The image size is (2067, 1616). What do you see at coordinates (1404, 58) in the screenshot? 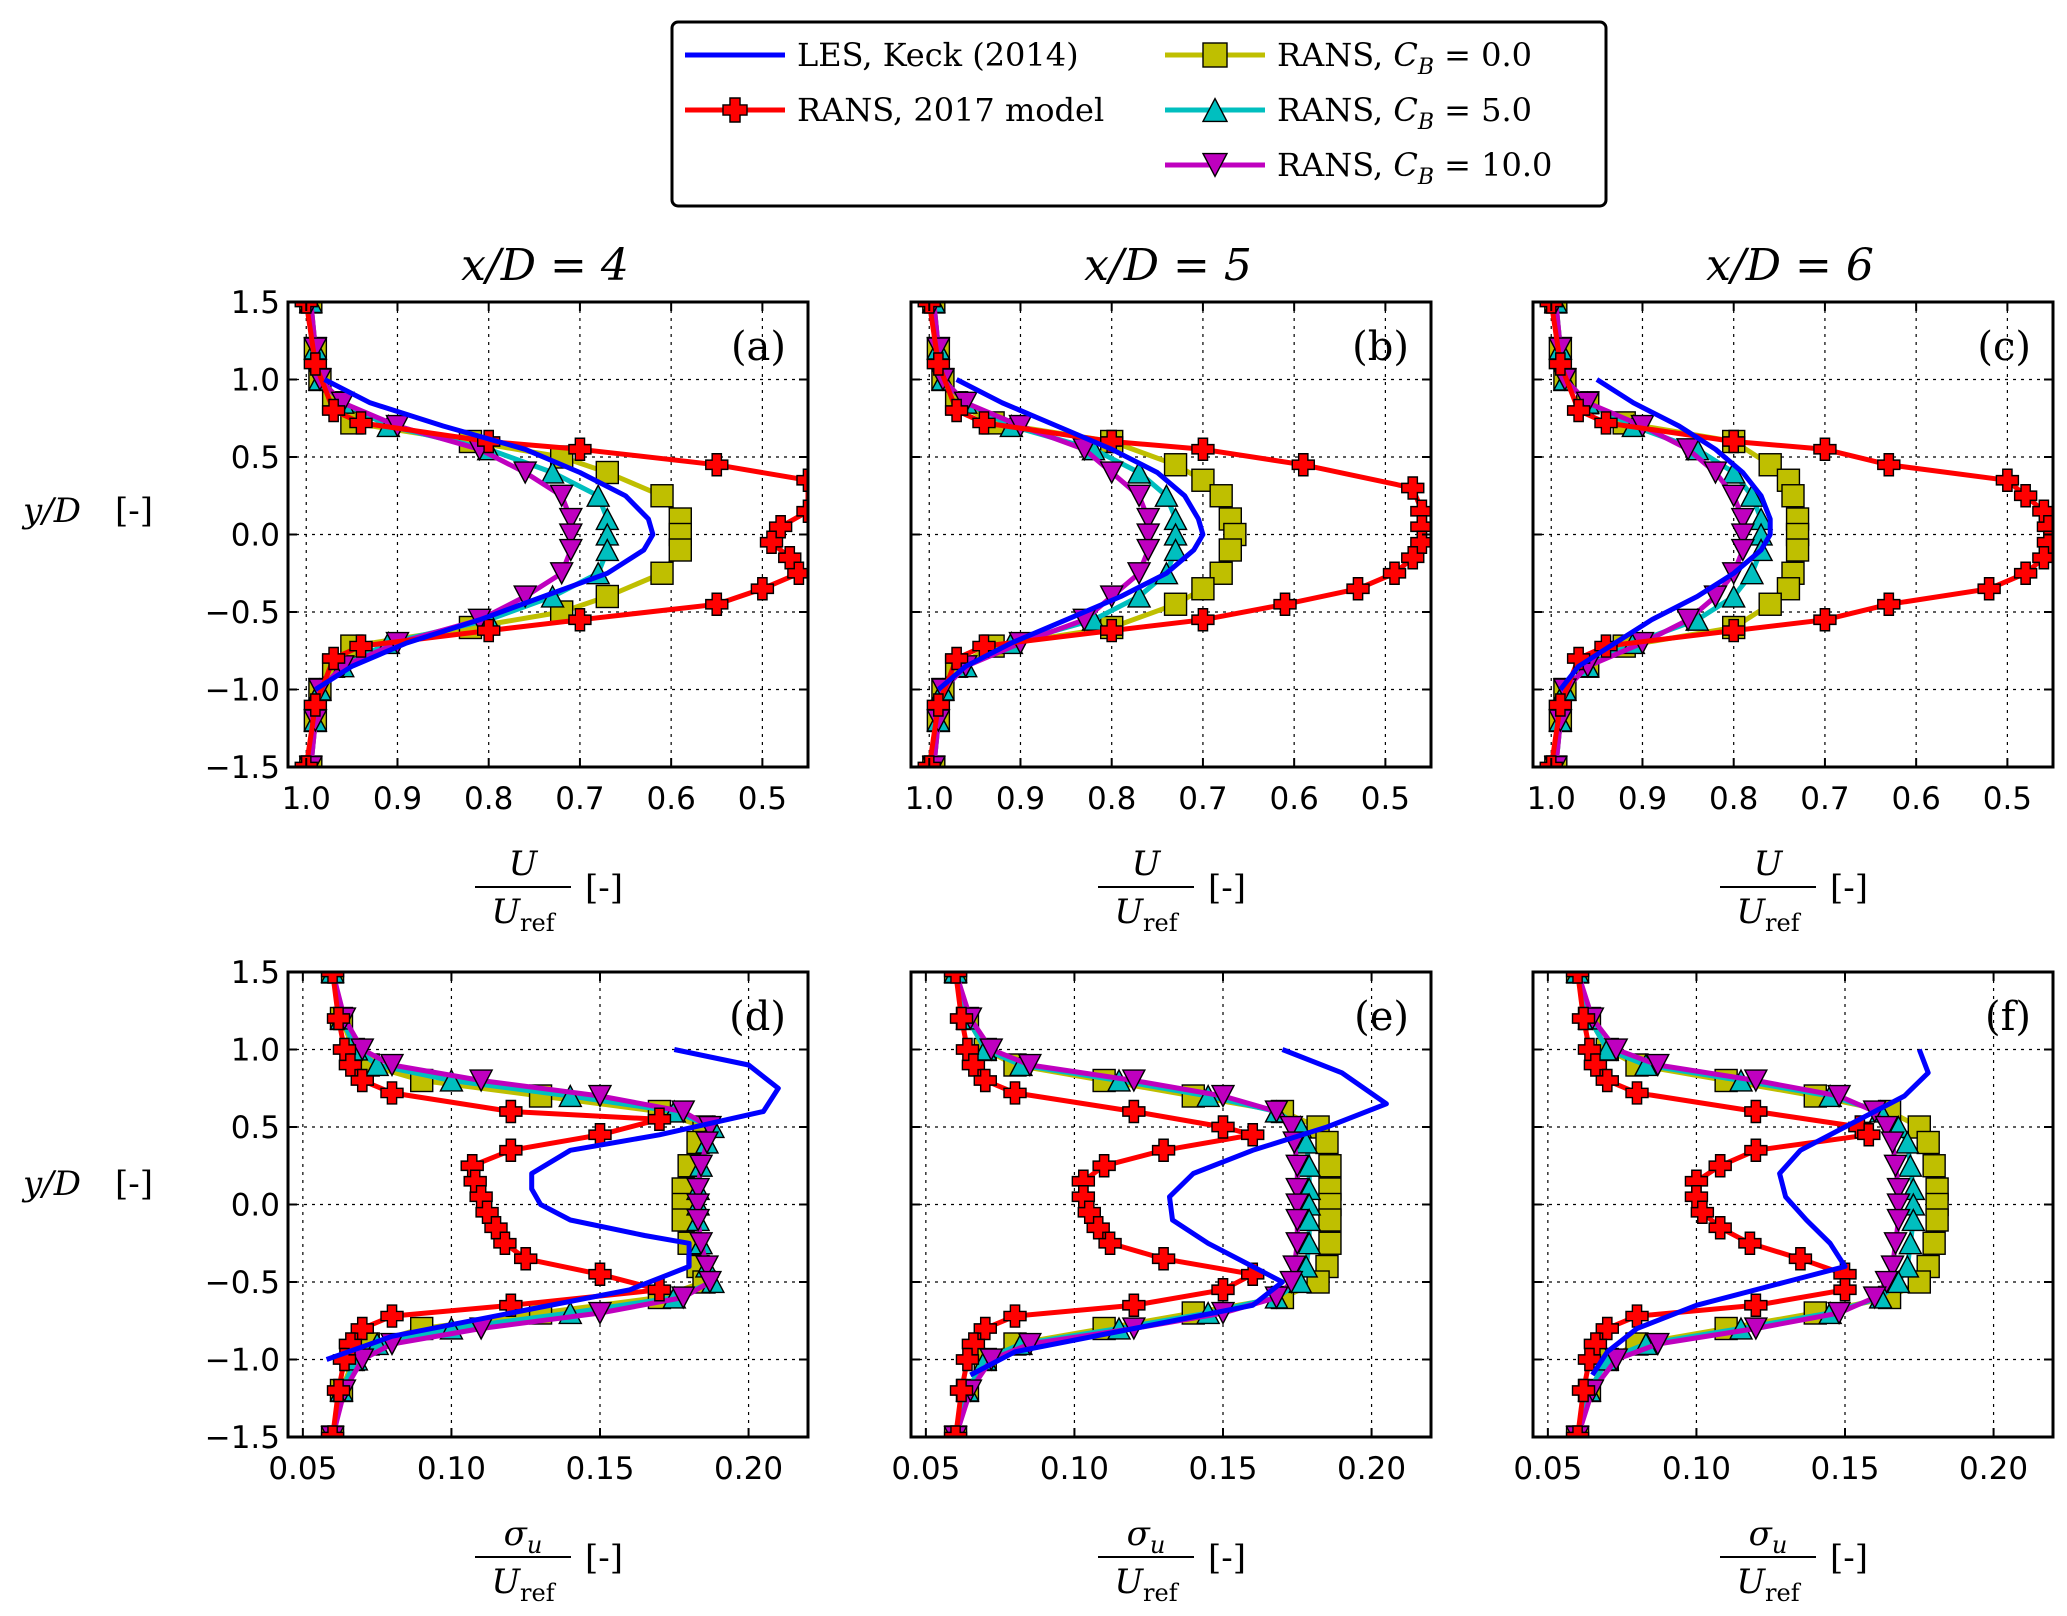
I see `legend-label: RANS, CB = 0.0` at bounding box center [1404, 58].